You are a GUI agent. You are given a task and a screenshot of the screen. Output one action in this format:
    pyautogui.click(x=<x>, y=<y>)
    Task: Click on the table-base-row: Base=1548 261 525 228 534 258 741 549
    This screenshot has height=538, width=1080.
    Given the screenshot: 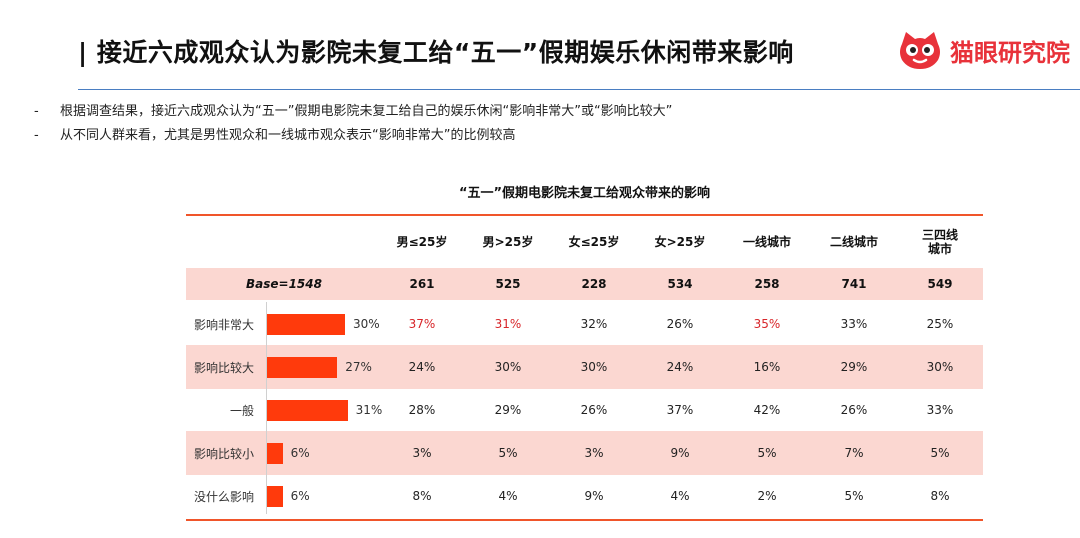 What is the action you would take?
    pyautogui.click(x=584, y=284)
    